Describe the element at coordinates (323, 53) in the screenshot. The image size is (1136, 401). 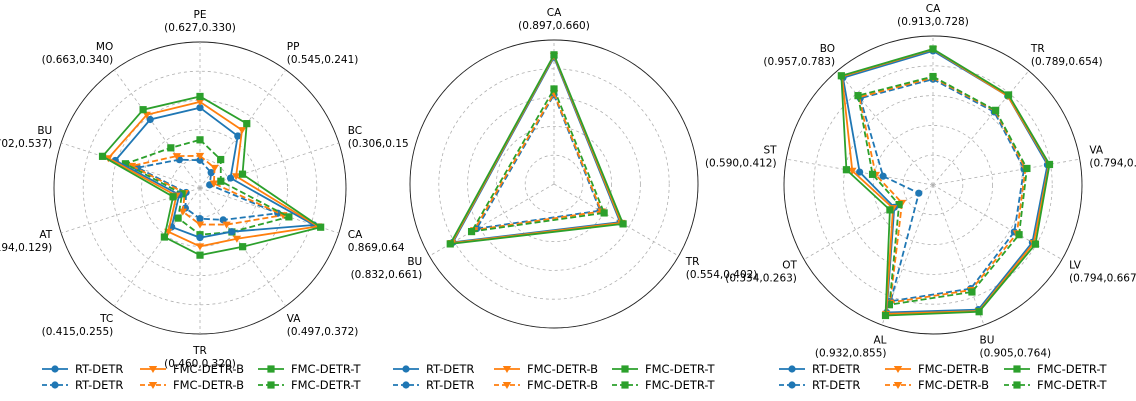
I see `axis-label-pp: PP (0.545,0.241)` at that location.